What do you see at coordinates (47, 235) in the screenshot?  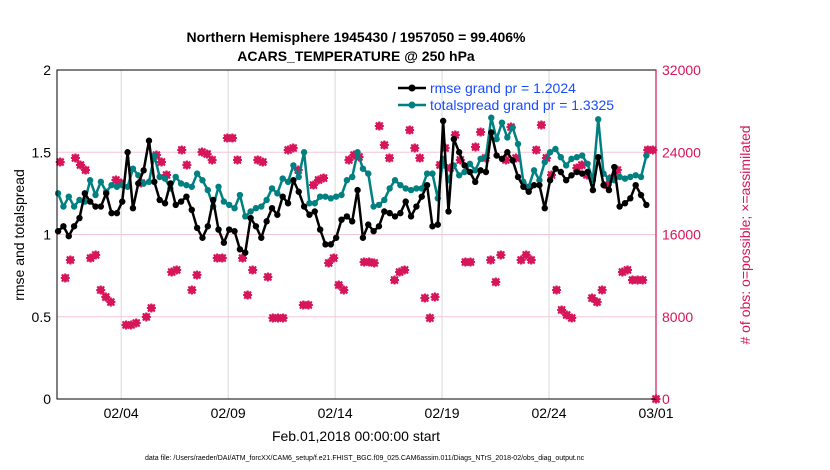 I see `y-tick-label: 1` at bounding box center [47, 235].